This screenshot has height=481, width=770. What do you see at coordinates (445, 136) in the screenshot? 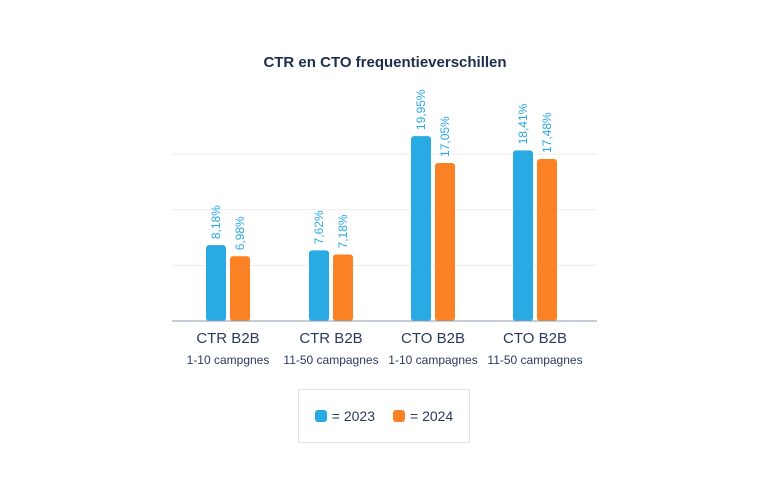
I see `value-label-2024-3: 17,05%` at bounding box center [445, 136].